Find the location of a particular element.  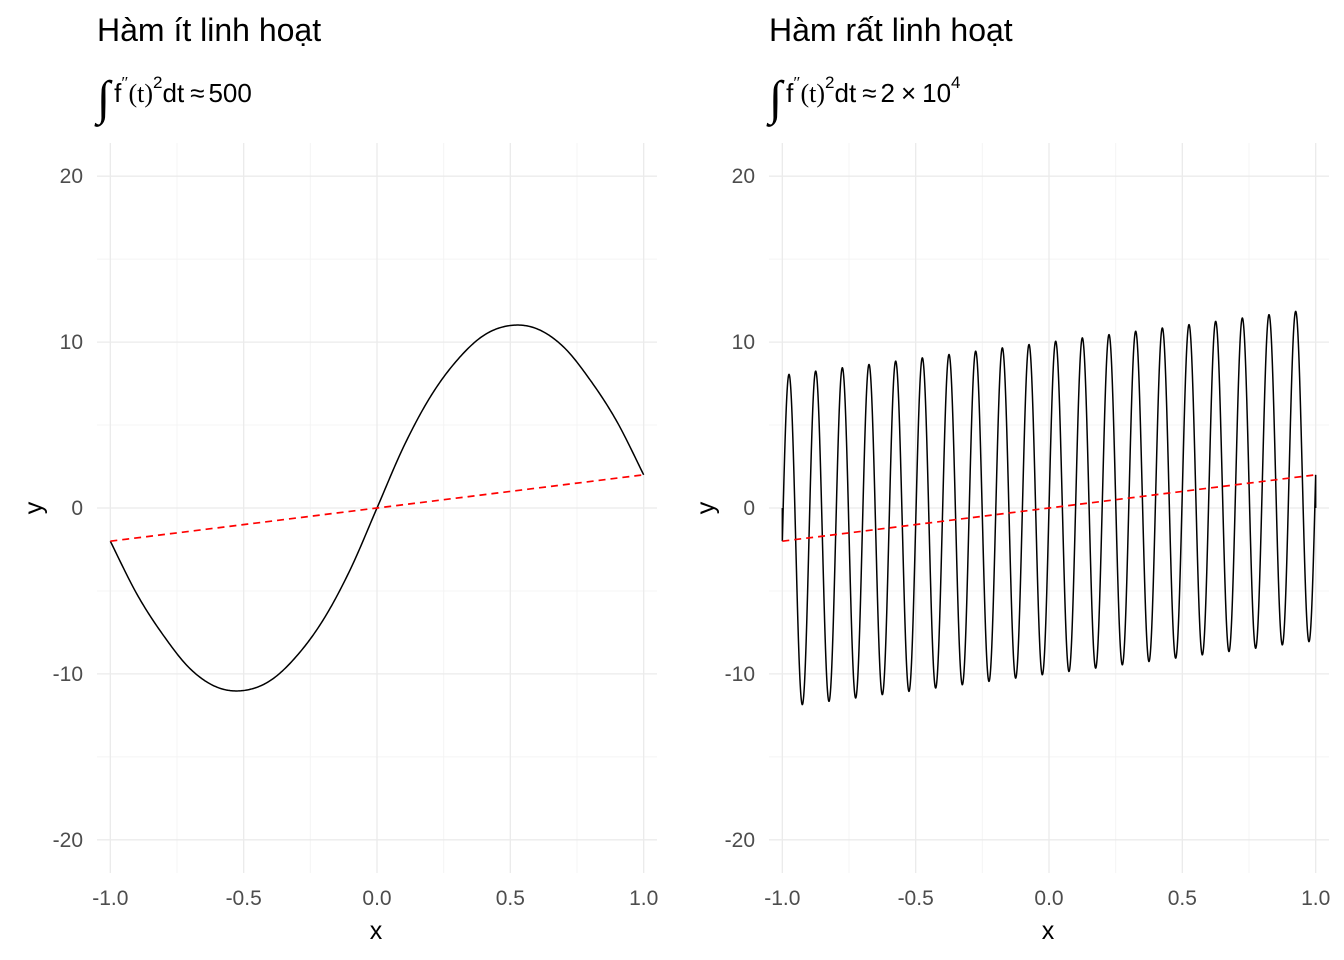

y-axis-title-left: y is located at coordinates (34, 507).